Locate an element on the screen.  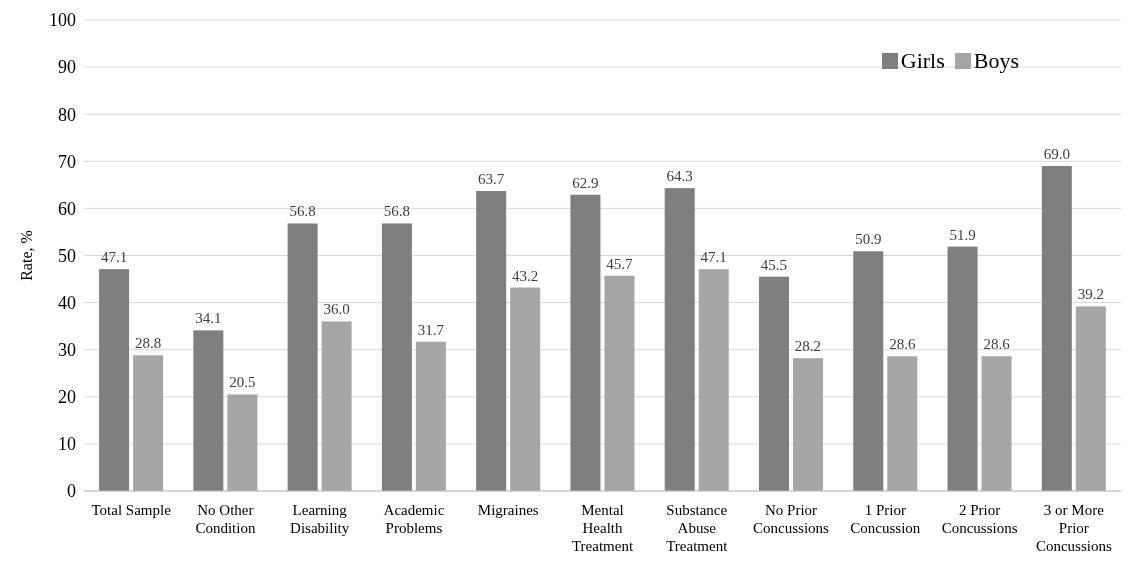
data-label: 63.7 is located at coordinates (491, 178).